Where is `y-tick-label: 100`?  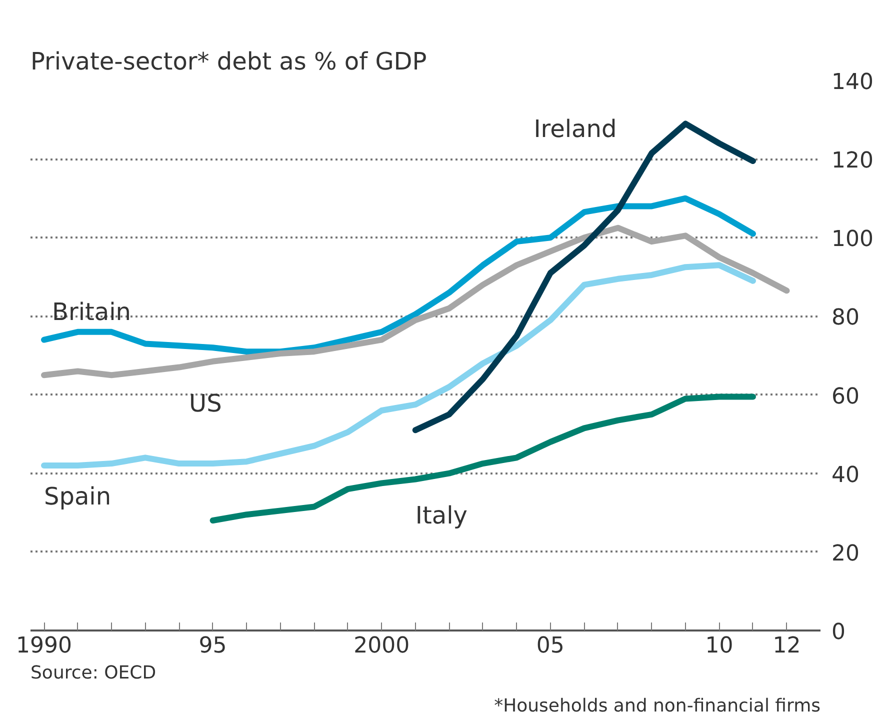
y-tick-label: 100 is located at coordinates (853, 239).